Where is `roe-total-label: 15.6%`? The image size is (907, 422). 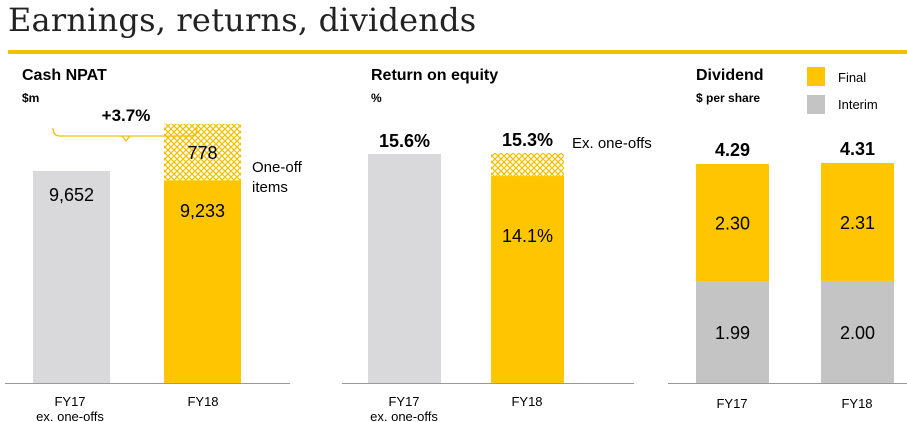 roe-total-label: 15.6% is located at coordinates (404, 141).